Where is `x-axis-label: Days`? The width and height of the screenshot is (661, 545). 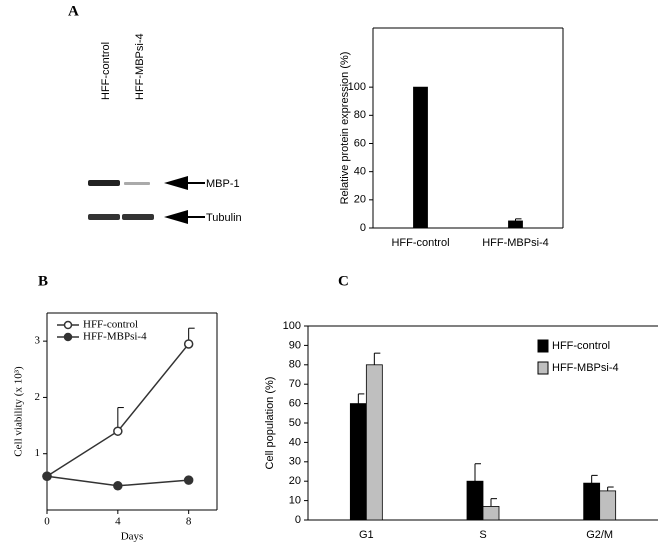
x-axis-label: Days is located at coordinates (132, 537).